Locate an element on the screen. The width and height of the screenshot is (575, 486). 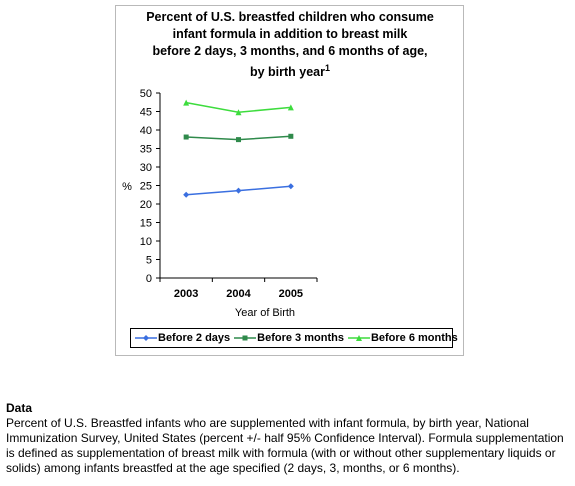
chart-title-line-4: by birth year1 is located at coordinates (290, 70).